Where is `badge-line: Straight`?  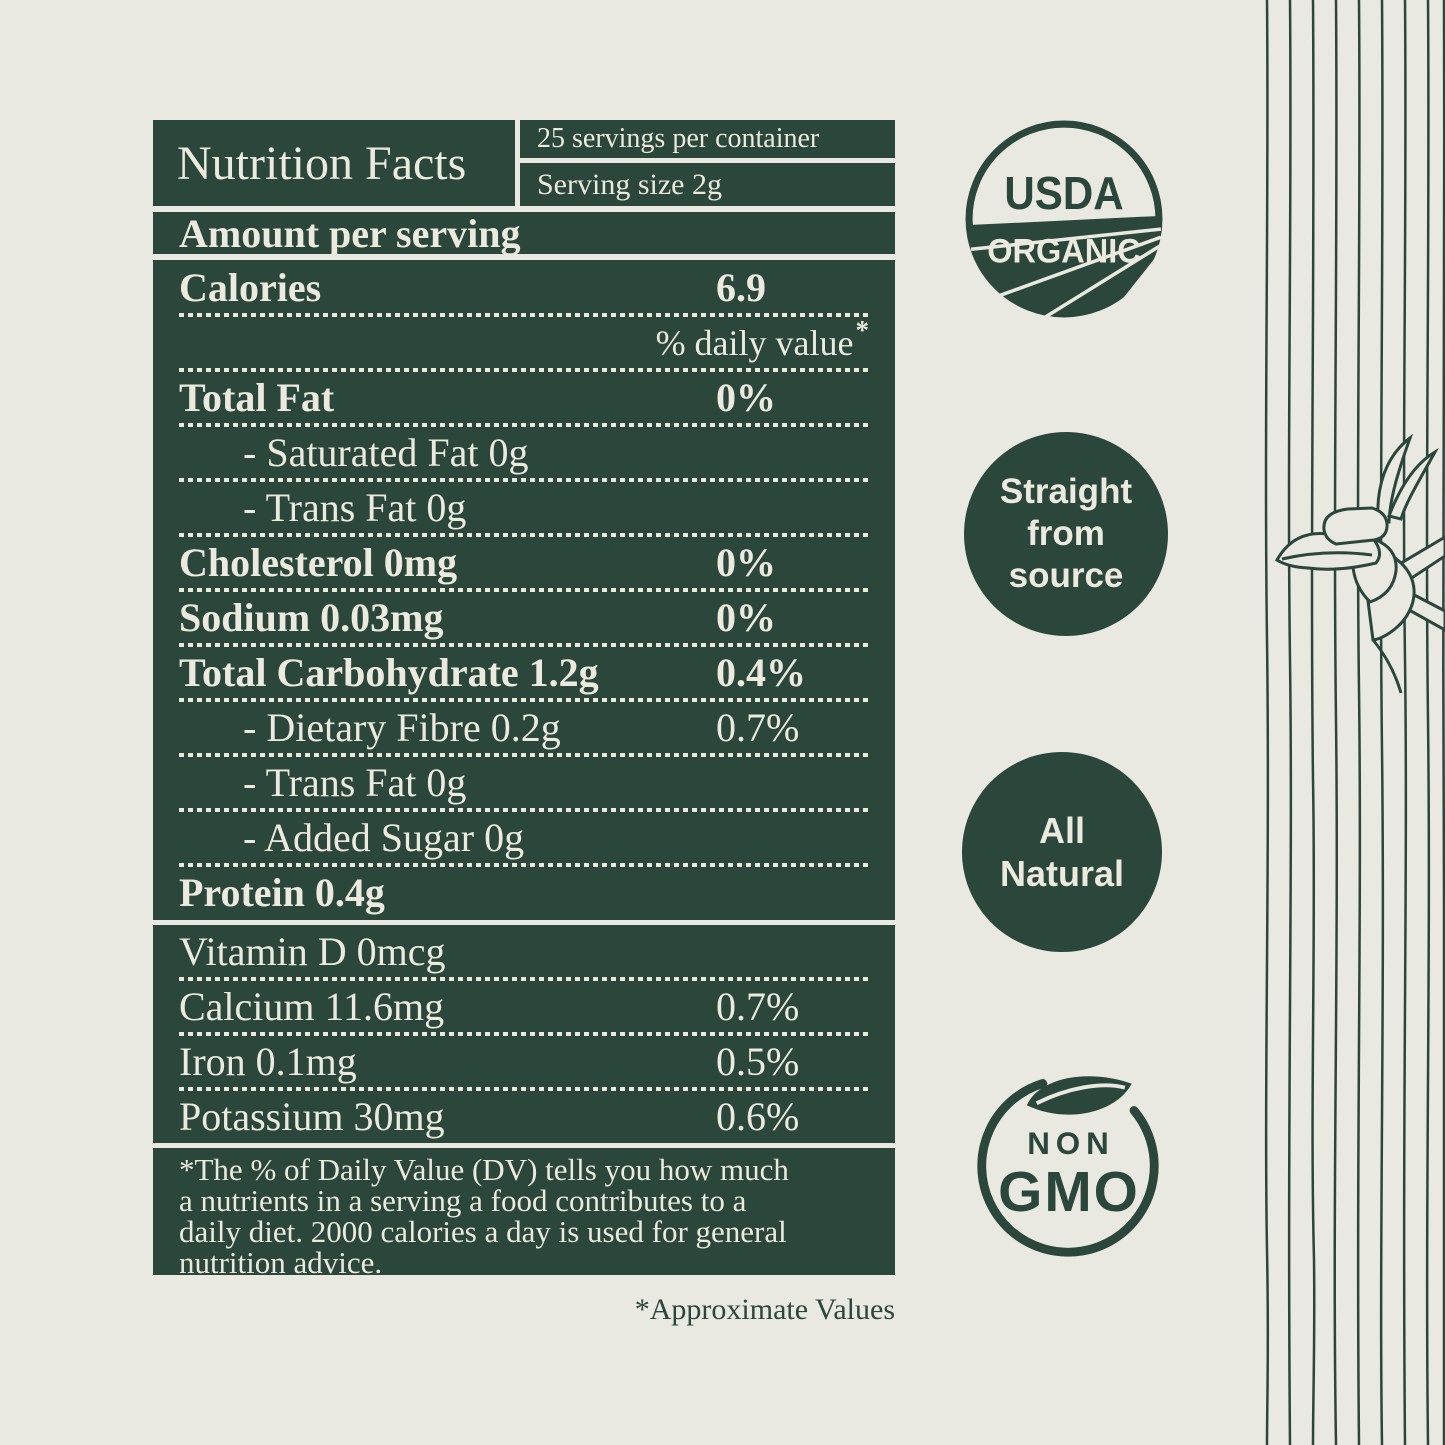 badge-line: Straight is located at coordinates (1066, 491).